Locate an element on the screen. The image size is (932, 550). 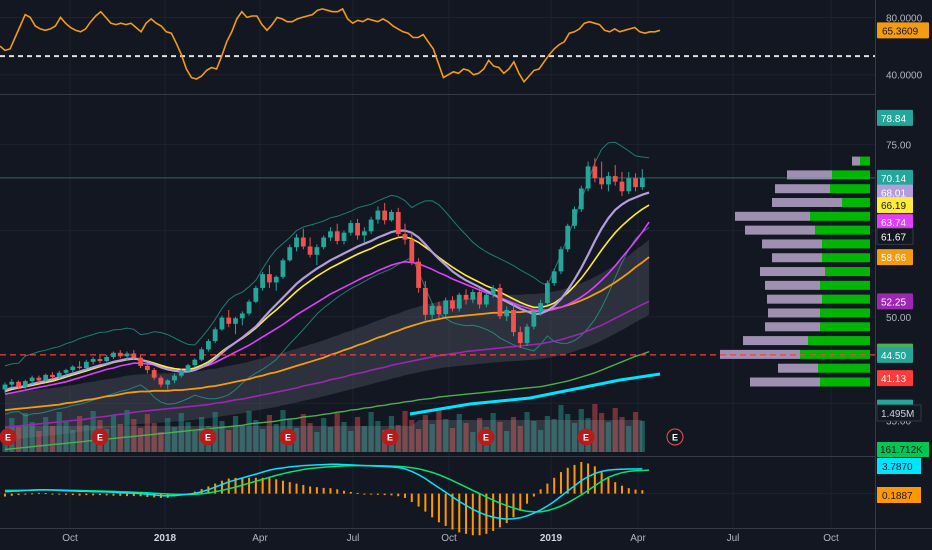
price-badge-text: 70.14 is located at coordinates (893, 179).